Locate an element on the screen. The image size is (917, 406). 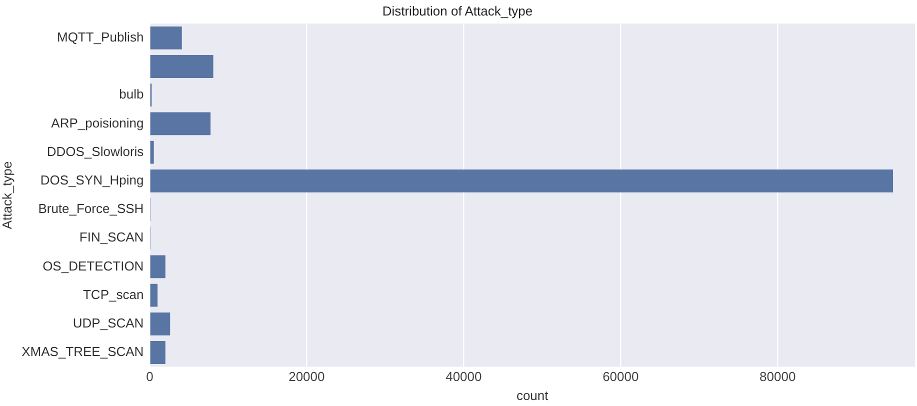
y-tick-label: MQTT_Publish is located at coordinates (100, 36).